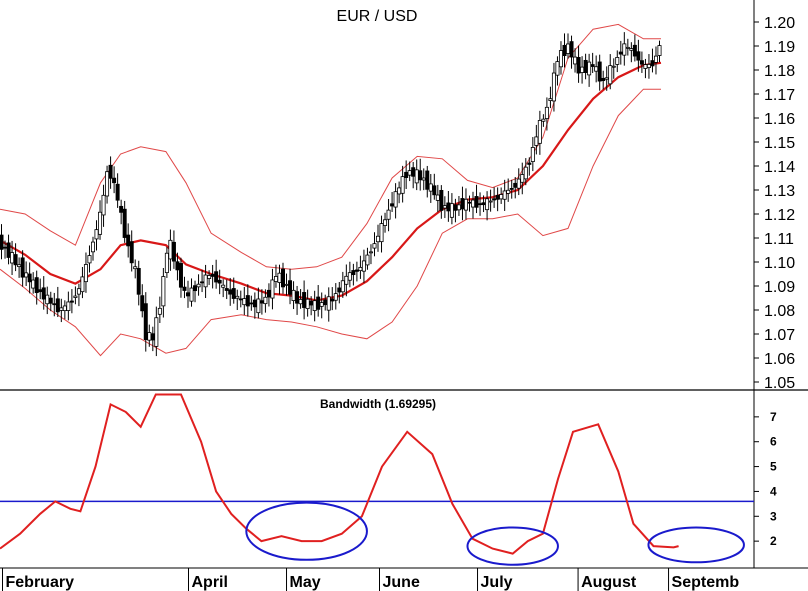 This screenshot has width=808, height=591. What do you see at coordinates (773, 467) in the screenshot?
I see `bandwidth-tick-label: 5` at bounding box center [773, 467].